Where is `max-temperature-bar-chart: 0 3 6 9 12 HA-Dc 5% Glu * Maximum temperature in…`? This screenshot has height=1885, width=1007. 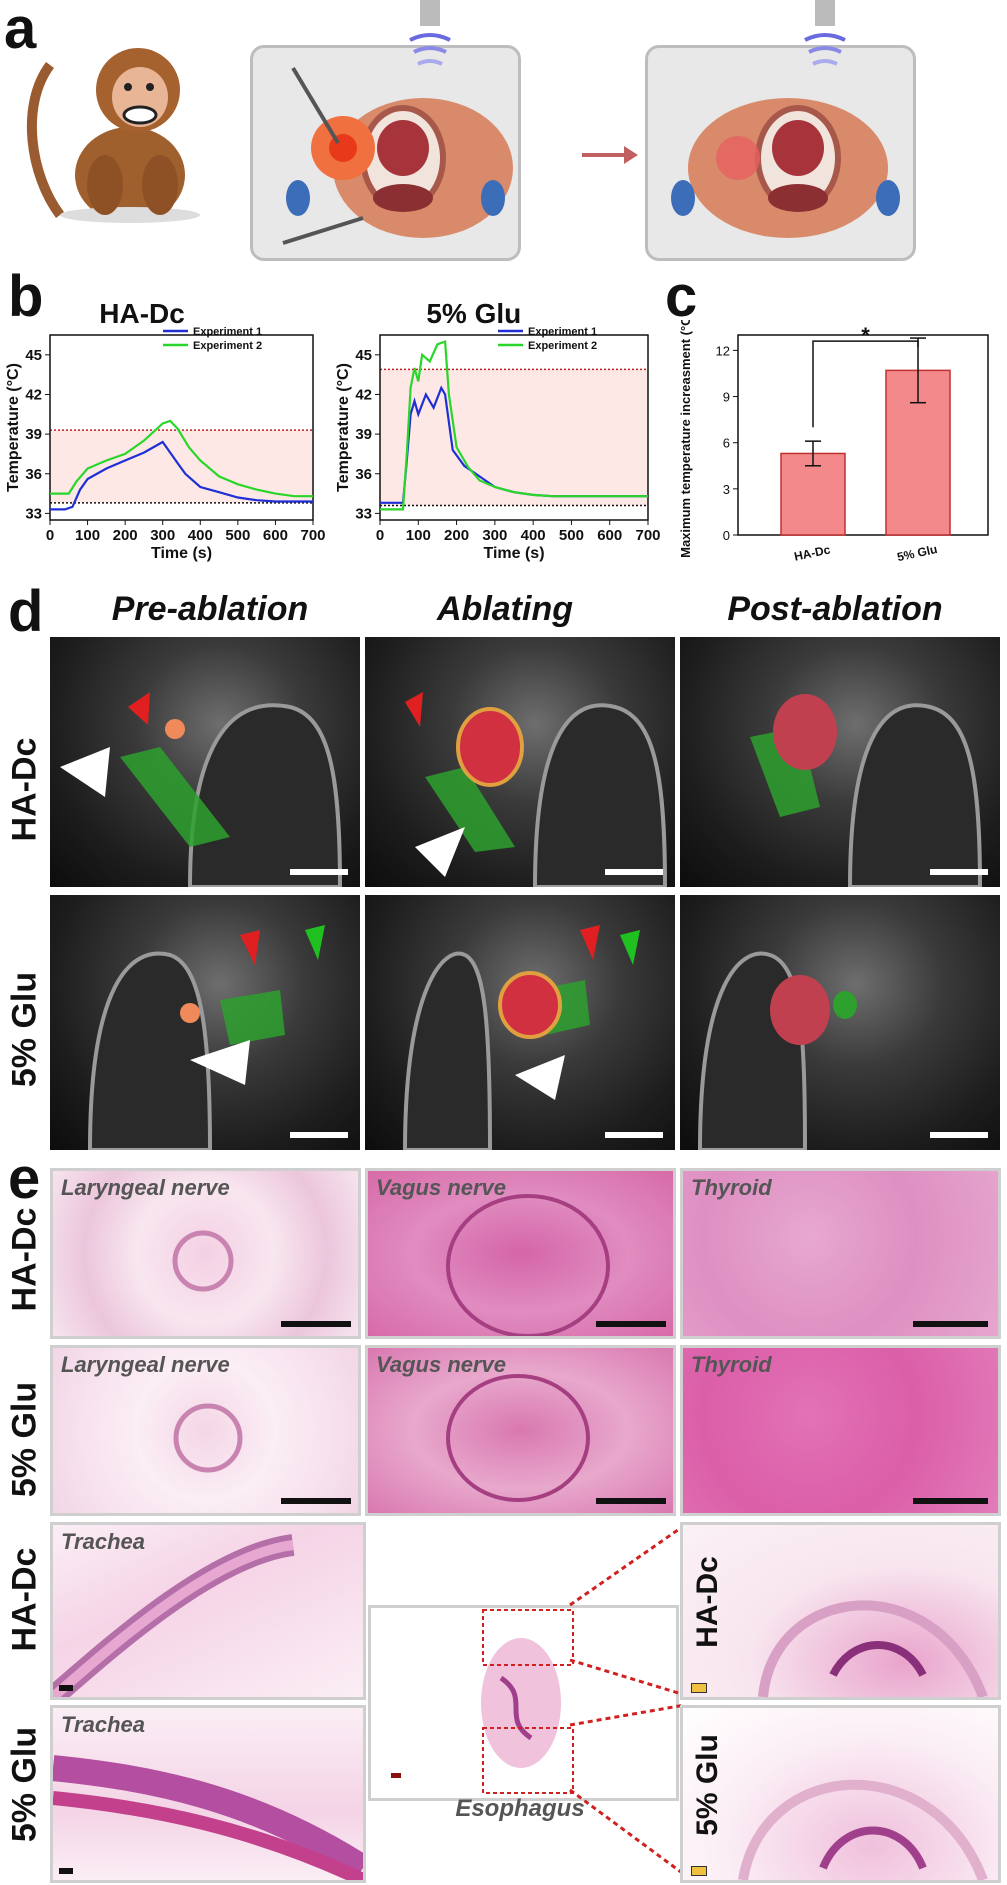
max-temperature-bar-chart: 0 3 6 9 12 HA-Dc 5% Glu * Maximum temperature in… is located at coordinates (833, 442).